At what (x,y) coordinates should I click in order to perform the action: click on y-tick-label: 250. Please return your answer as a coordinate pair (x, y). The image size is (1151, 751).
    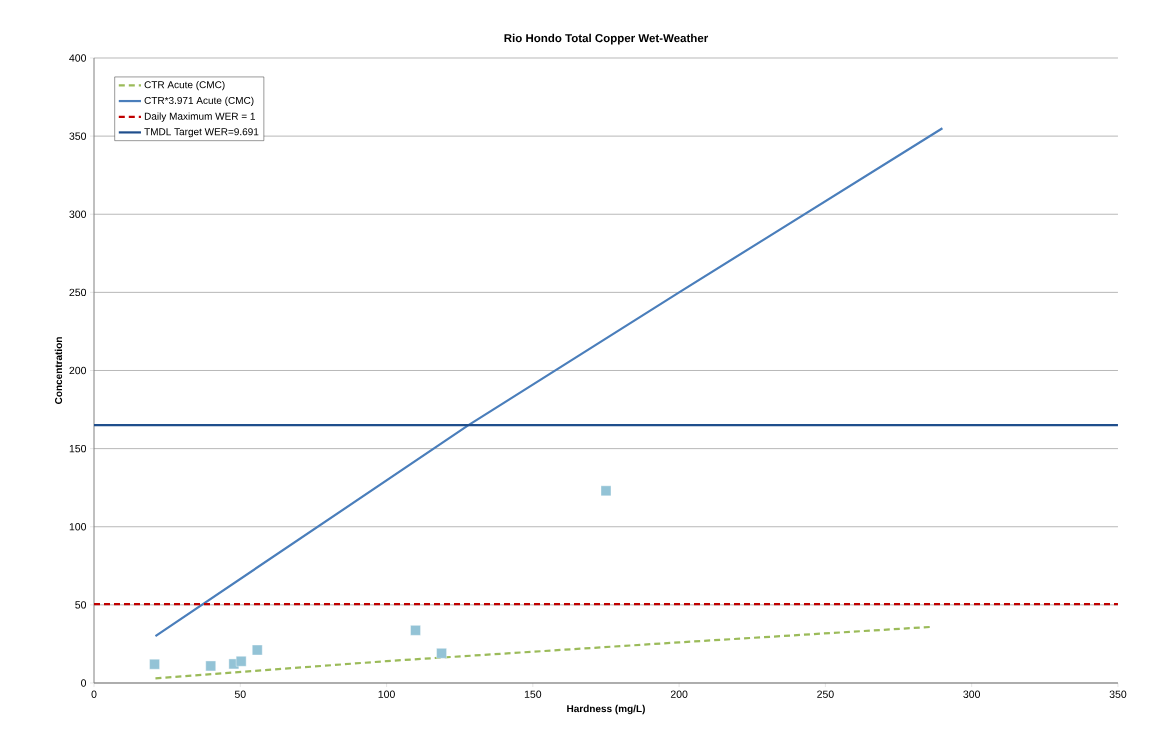
    Looking at the image, I should click on (78, 292).